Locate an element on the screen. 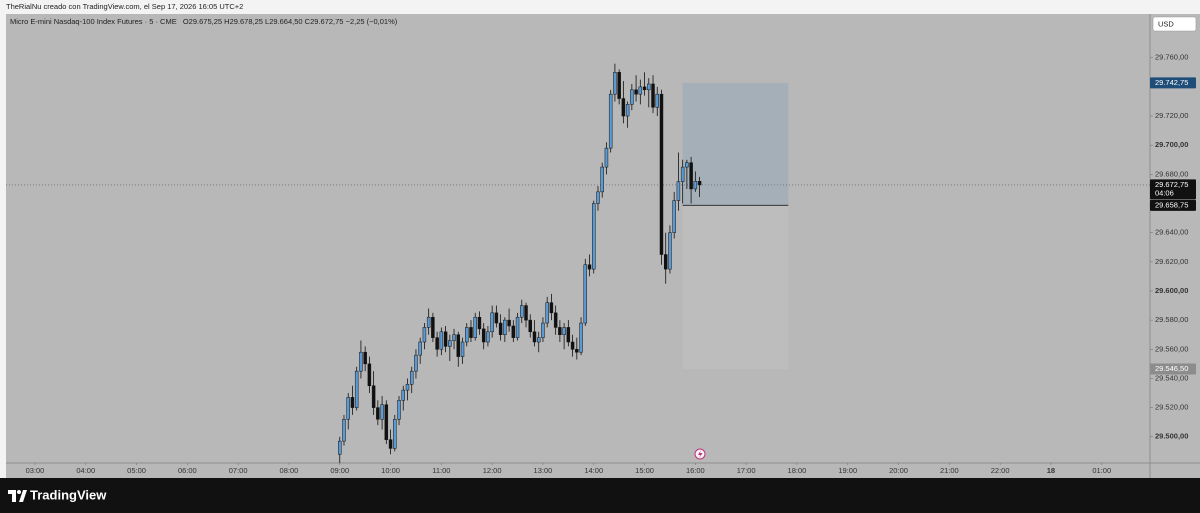 This screenshot has width=1200, height=513. legend-value: 29.664,50 is located at coordinates (285, 21).